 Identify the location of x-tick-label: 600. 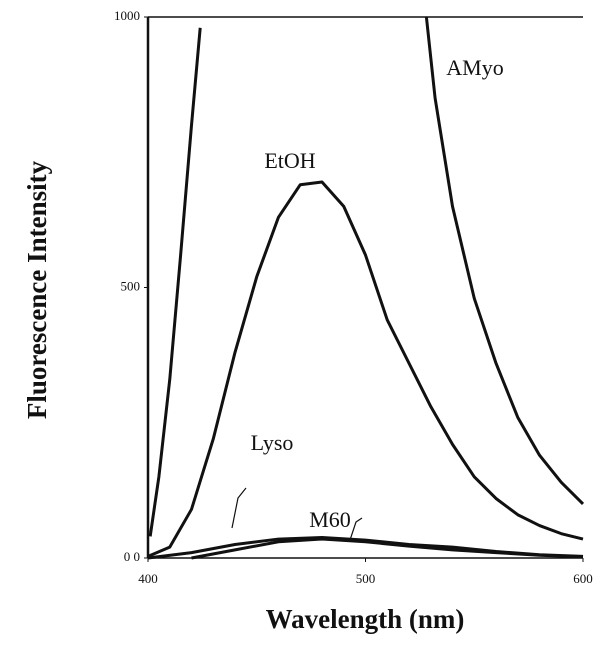
(583, 578).